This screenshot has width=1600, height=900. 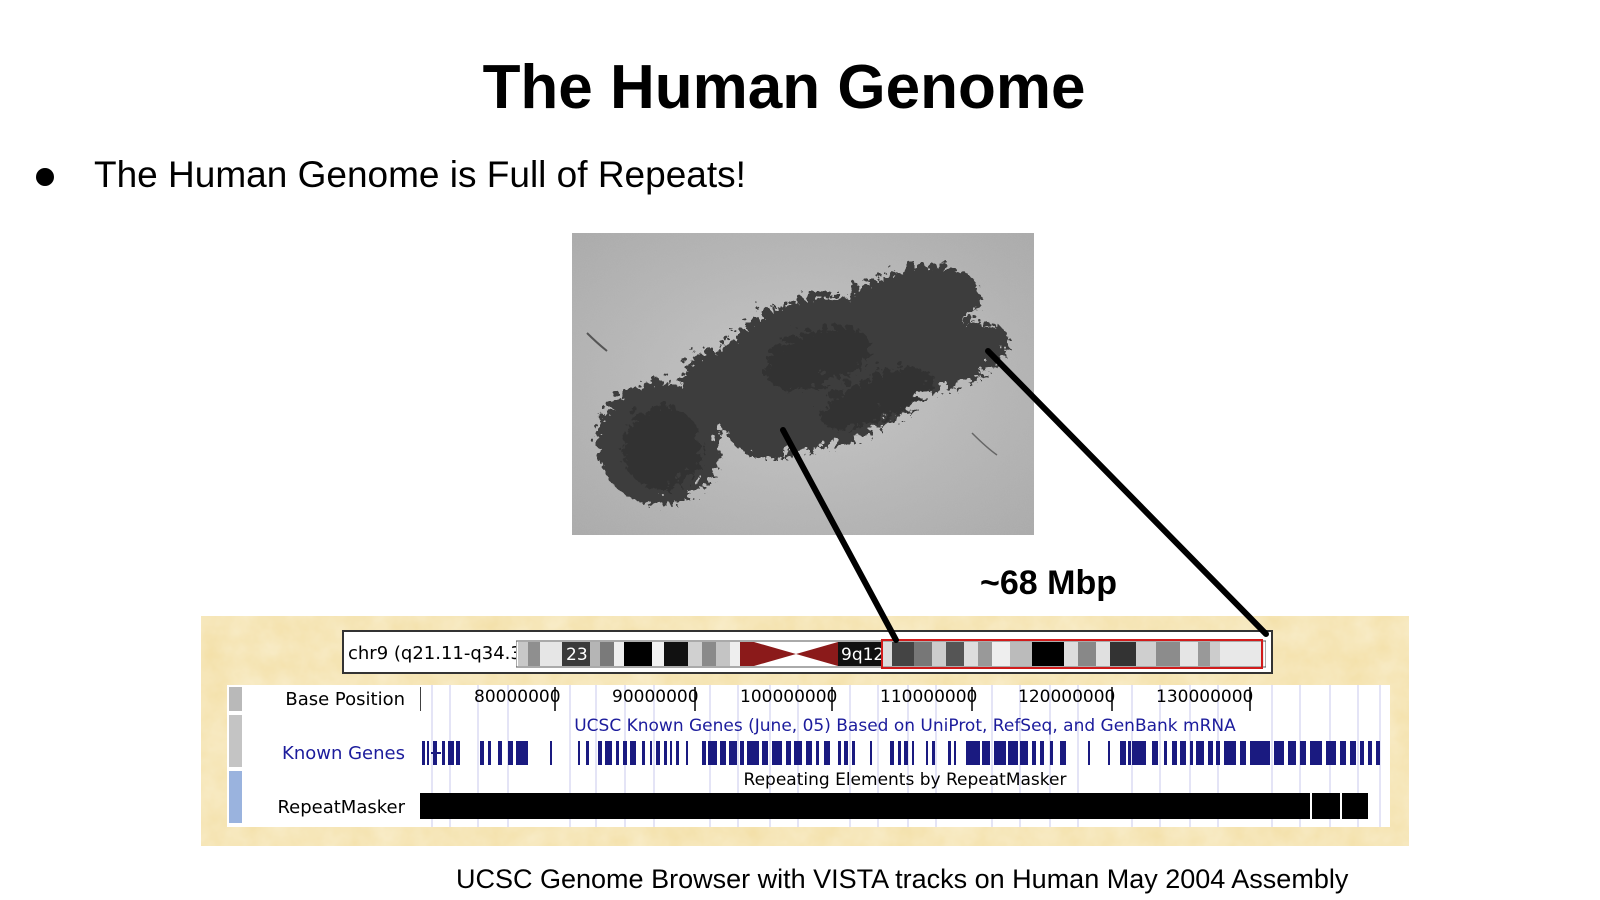 What do you see at coordinates (235, 699) in the screenshot?
I see `base-position-toggle` at bounding box center [235, 699].